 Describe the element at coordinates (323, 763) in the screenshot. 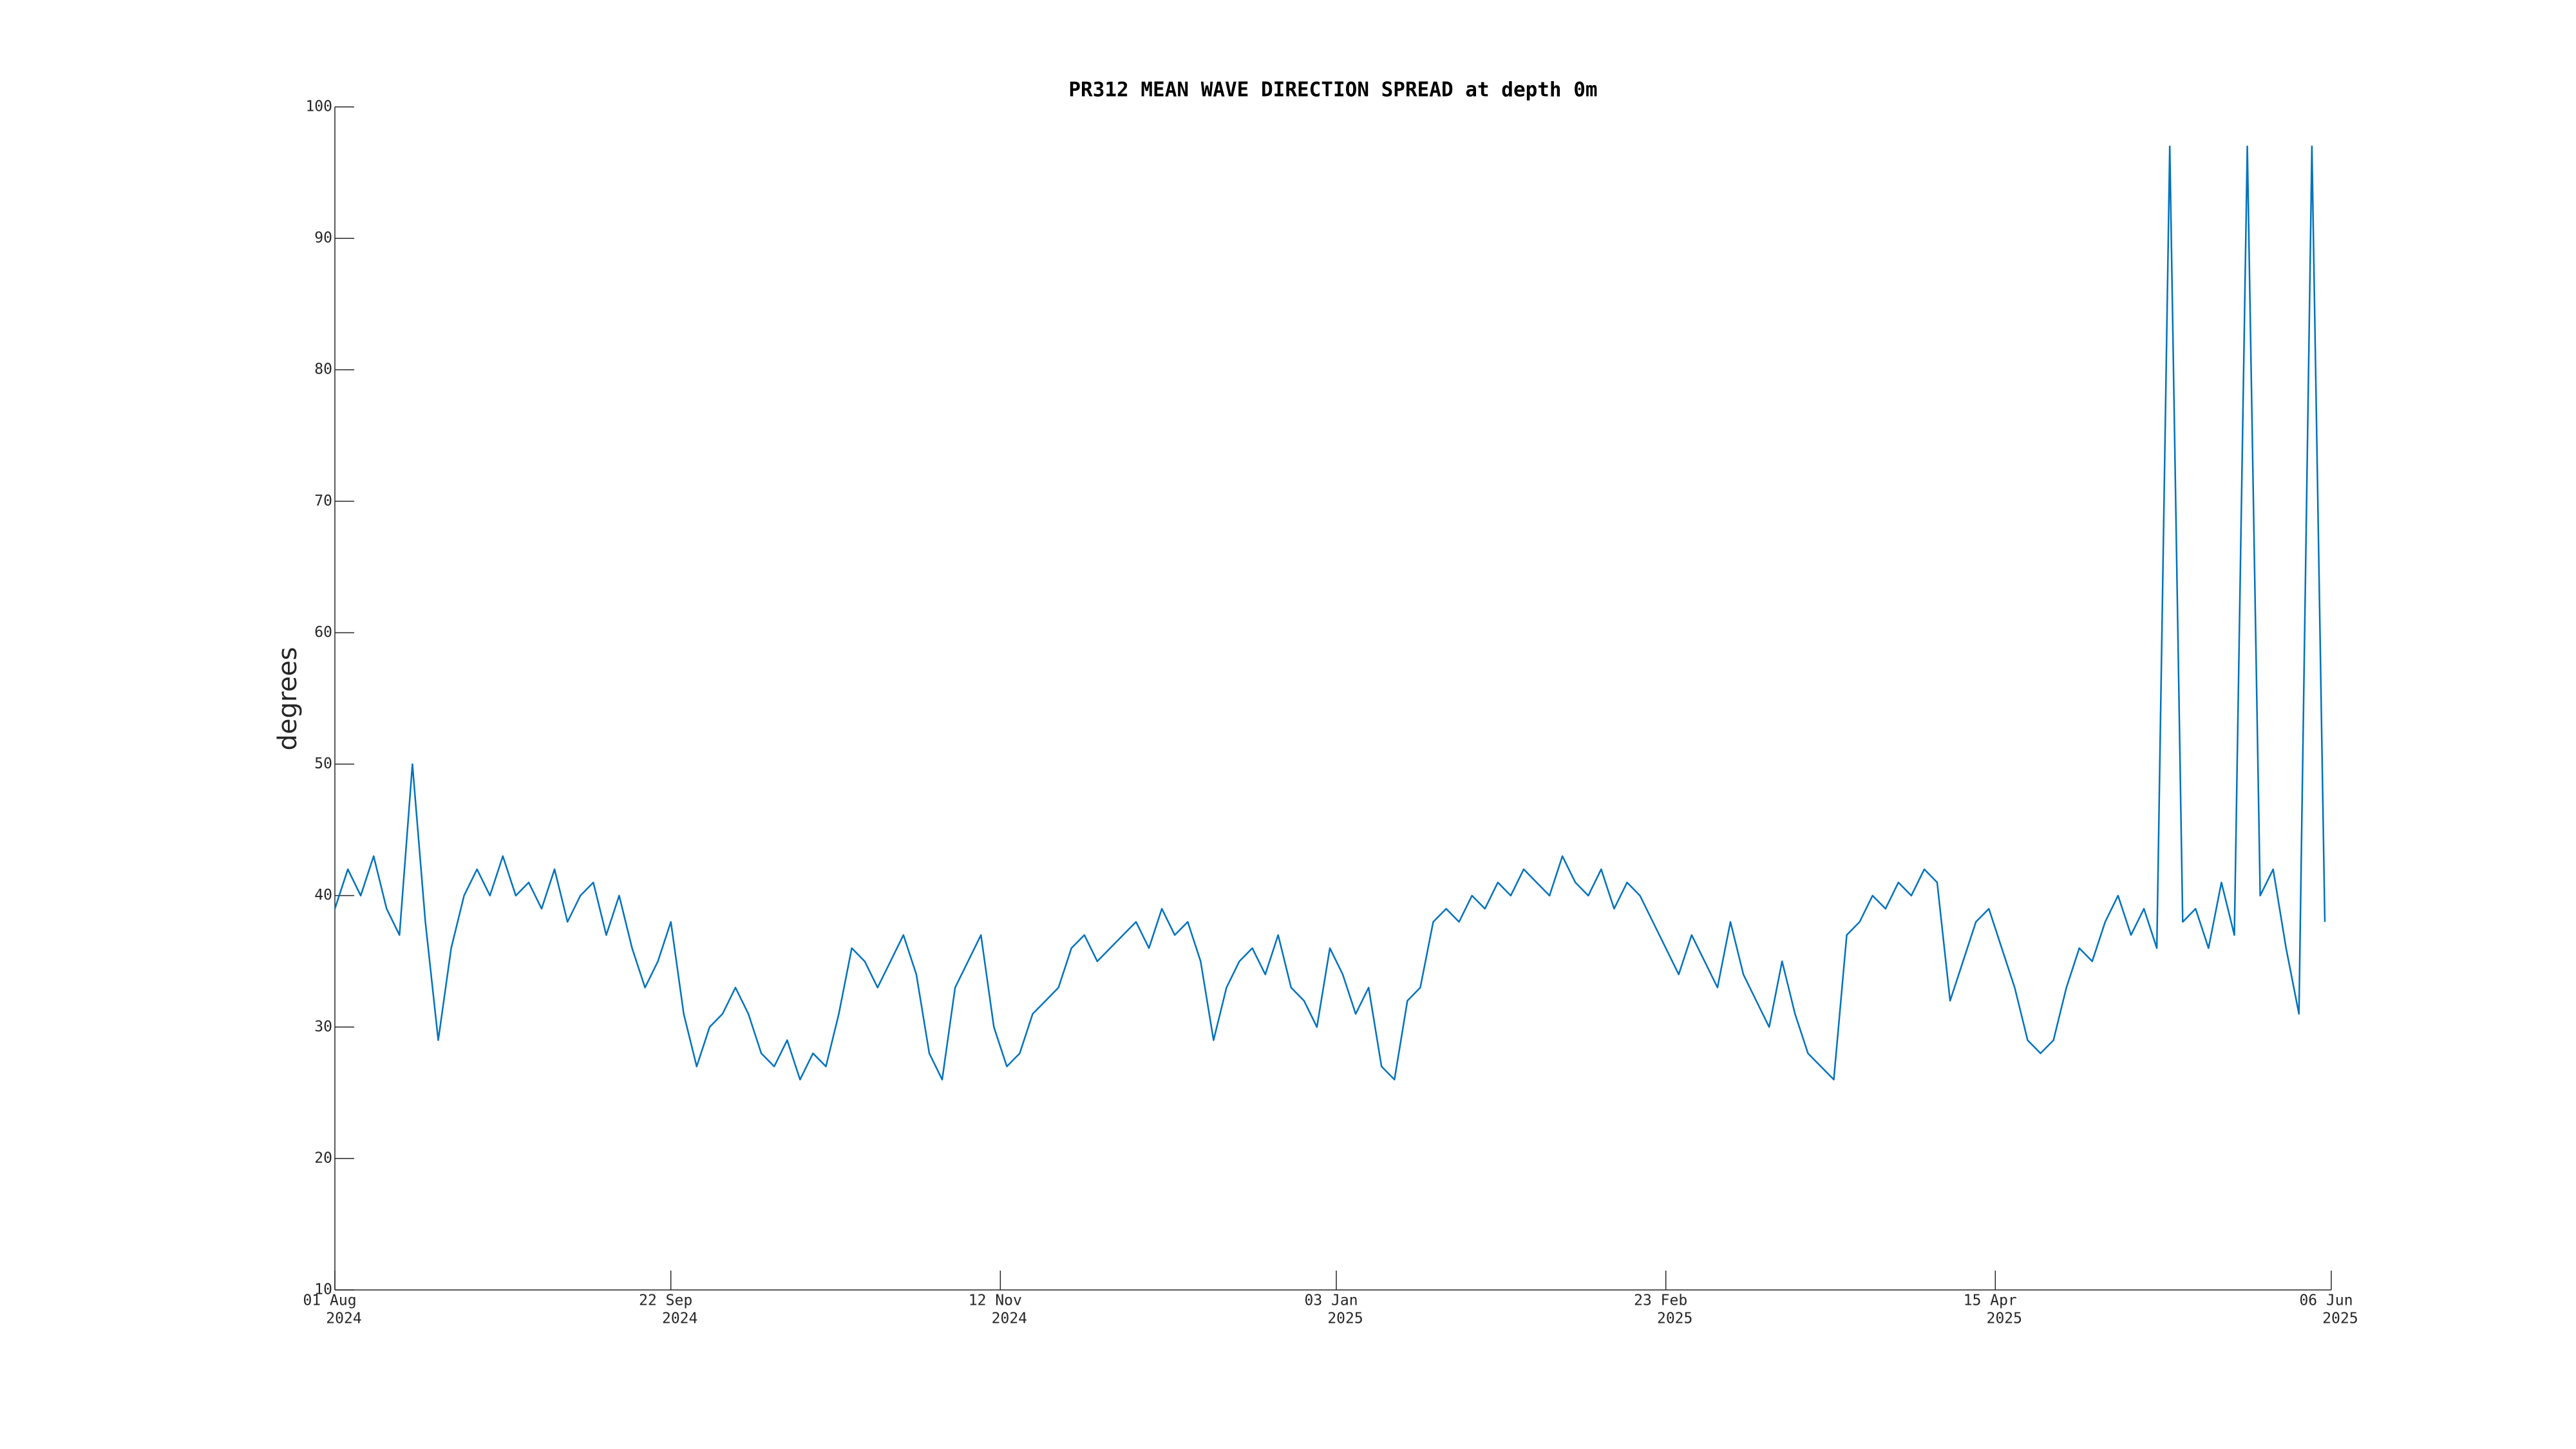

I see `y-tick-label: 50` at that location.